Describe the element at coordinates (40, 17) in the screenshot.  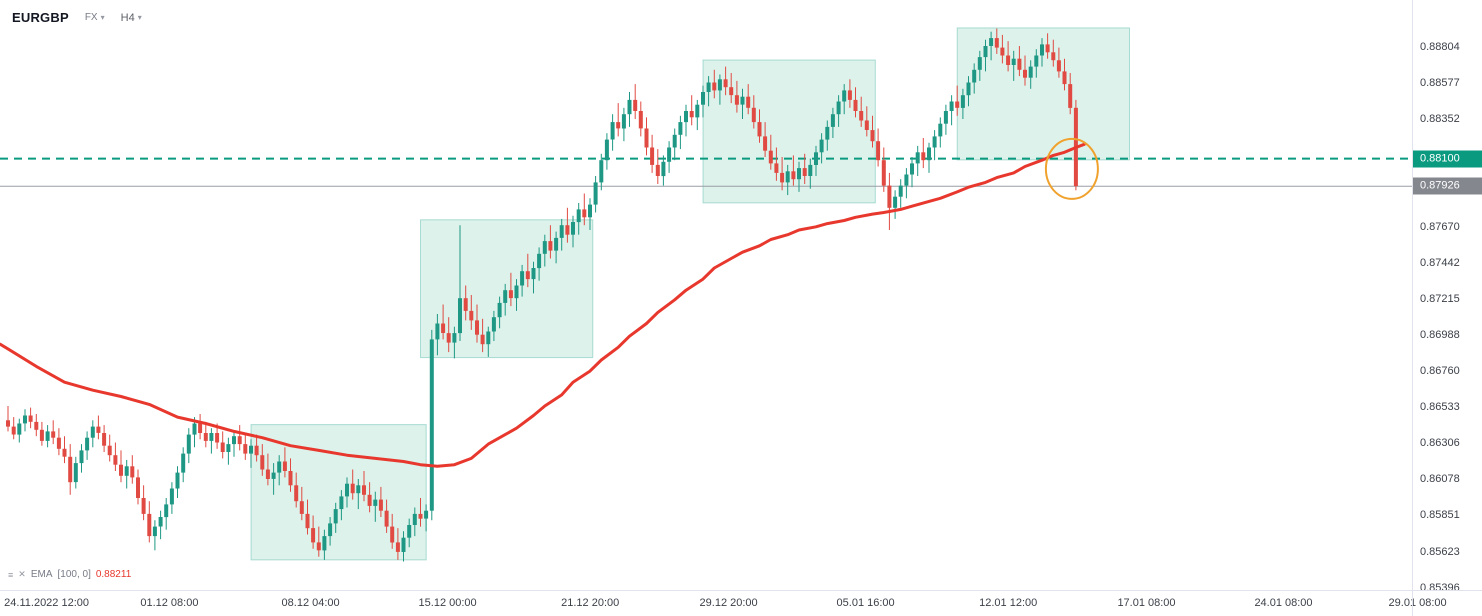
I see `symbol-label: EURGBP` at that location.